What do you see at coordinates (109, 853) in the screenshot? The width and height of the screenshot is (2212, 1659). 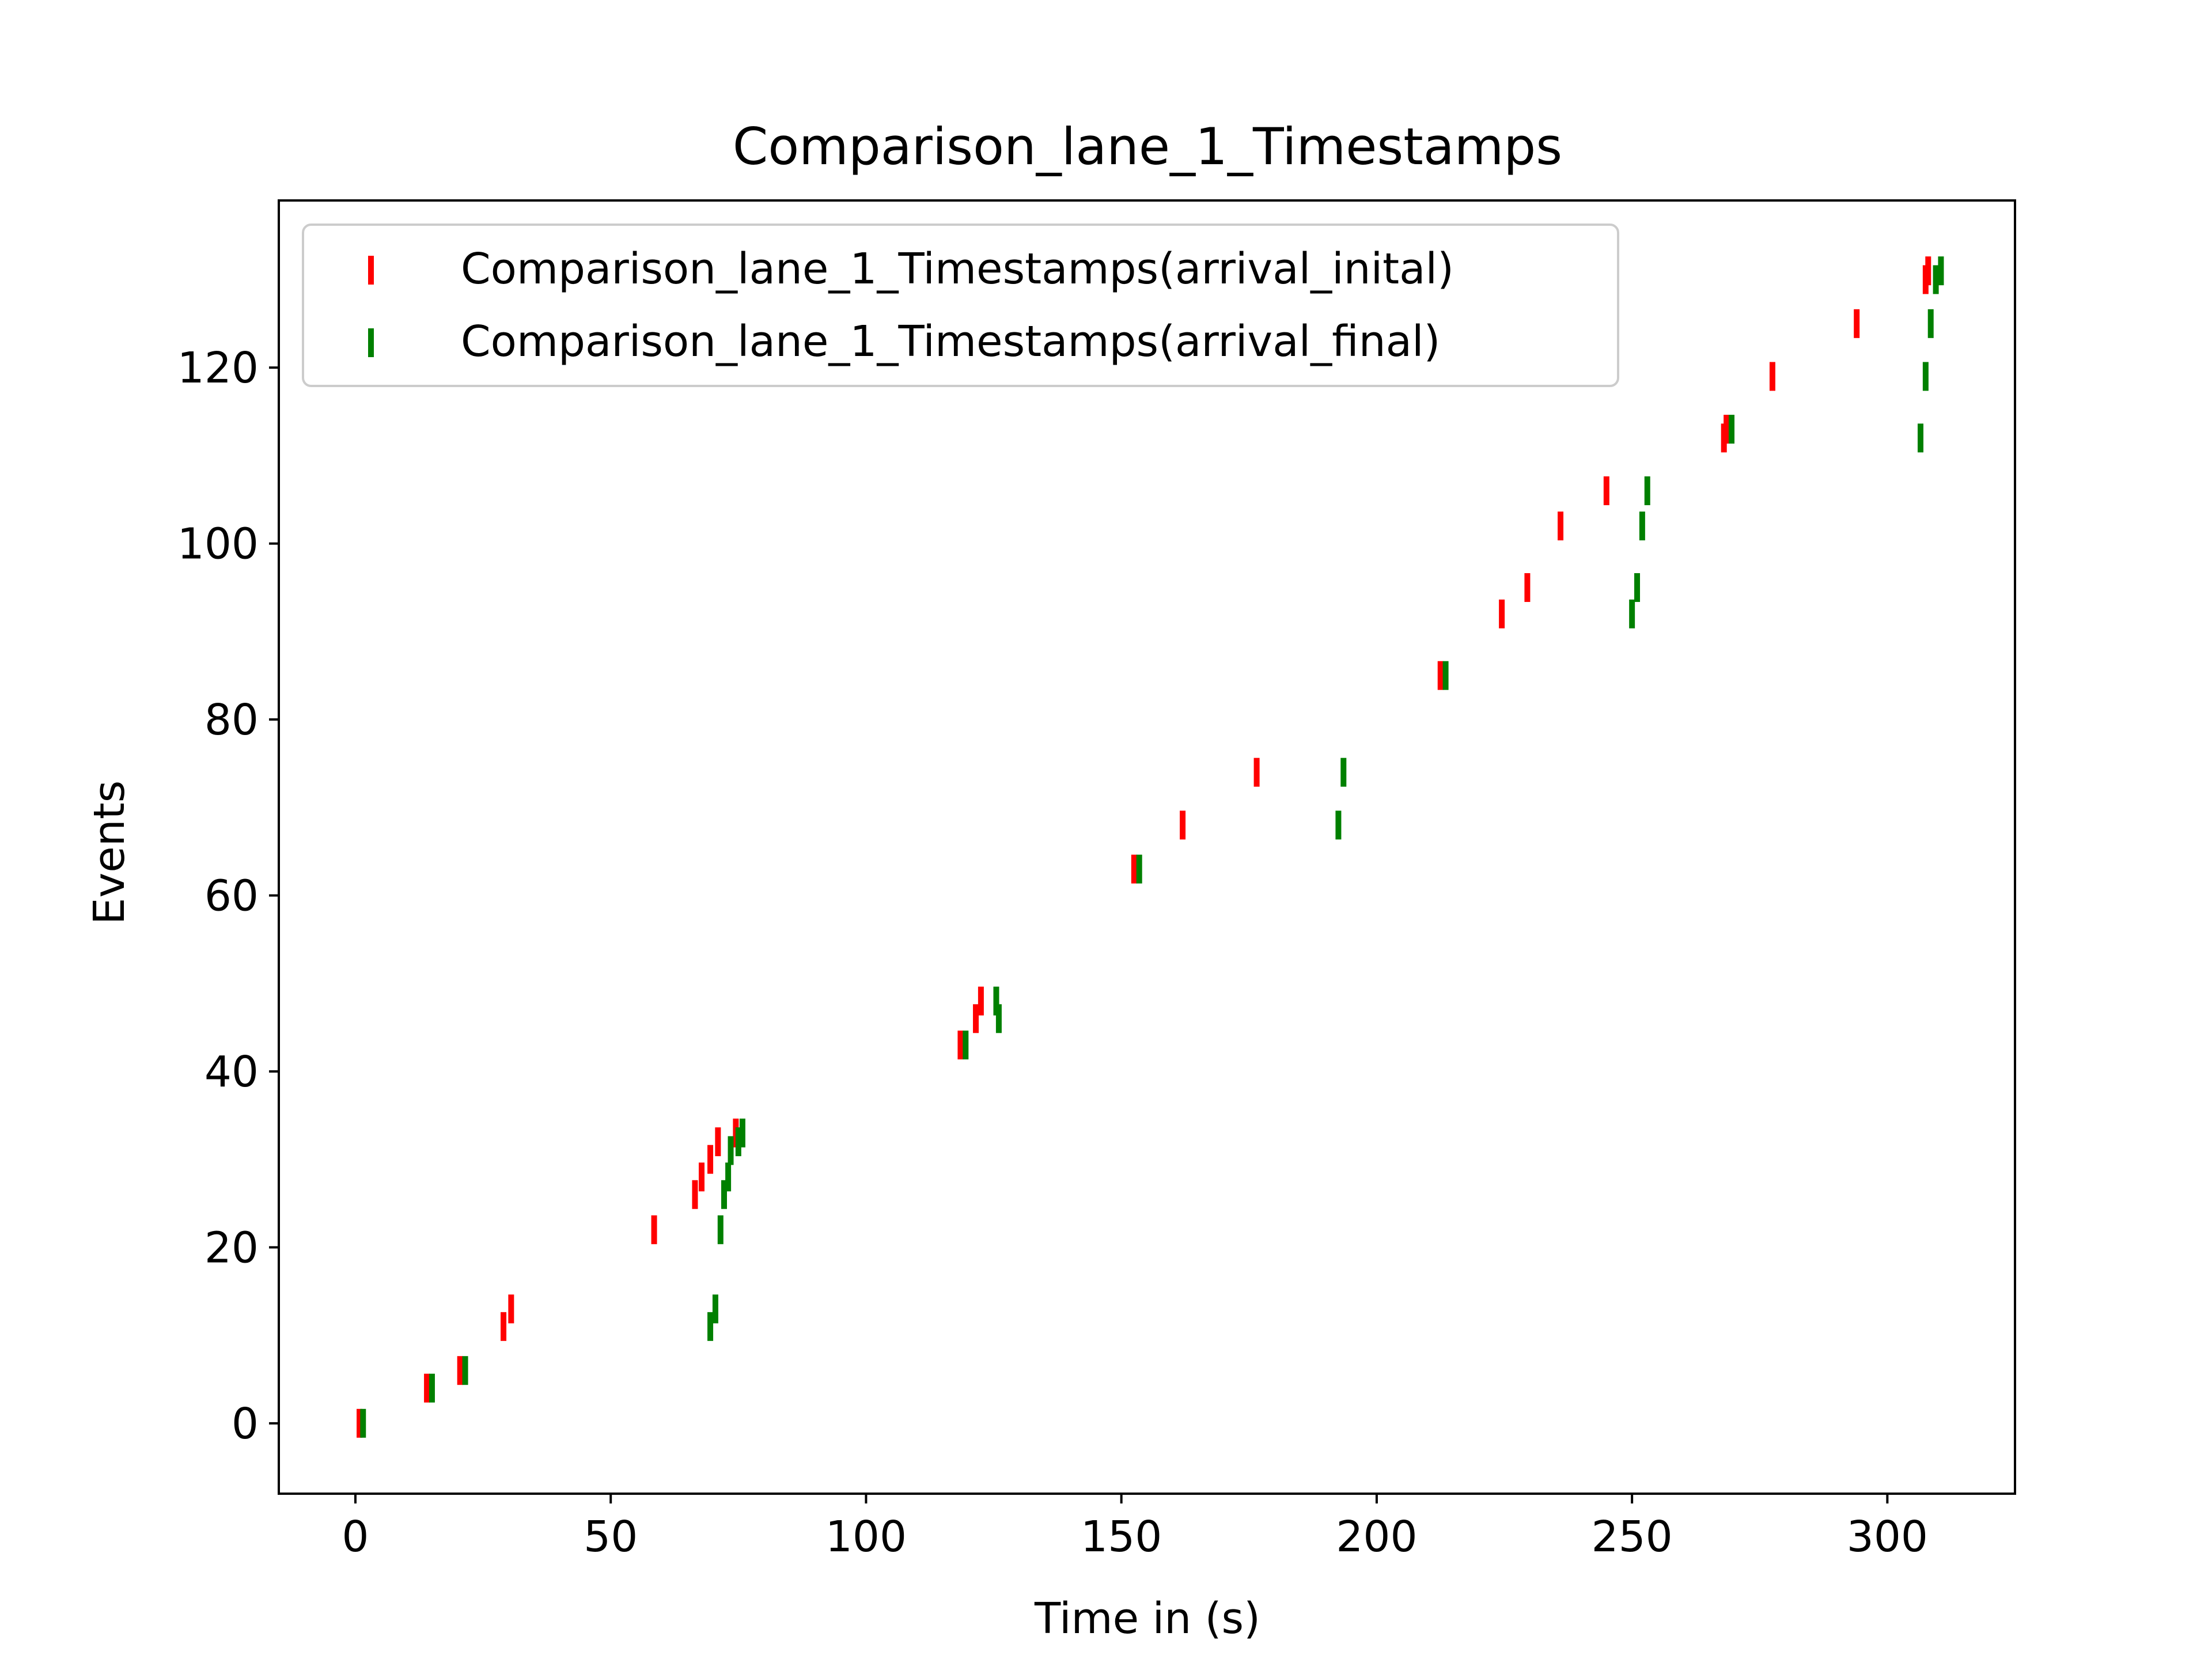 I see `y-axis-label: Events` at bounding box center [109, 853].